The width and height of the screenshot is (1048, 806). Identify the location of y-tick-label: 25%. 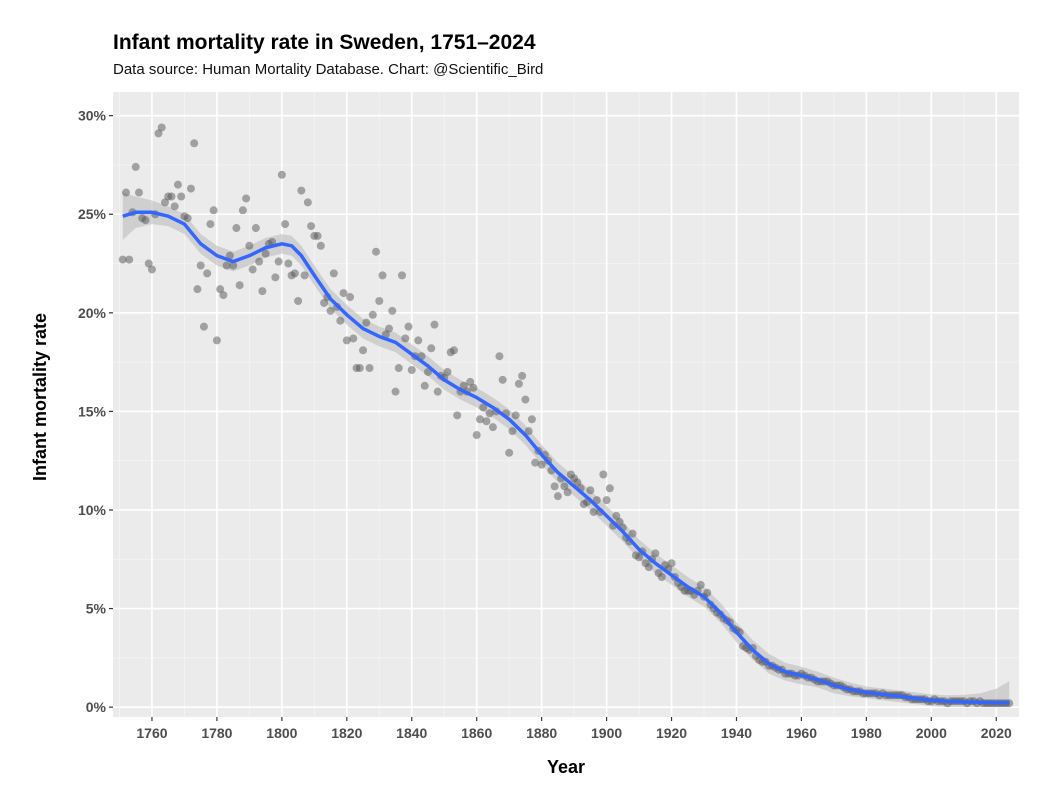
(92, 214).